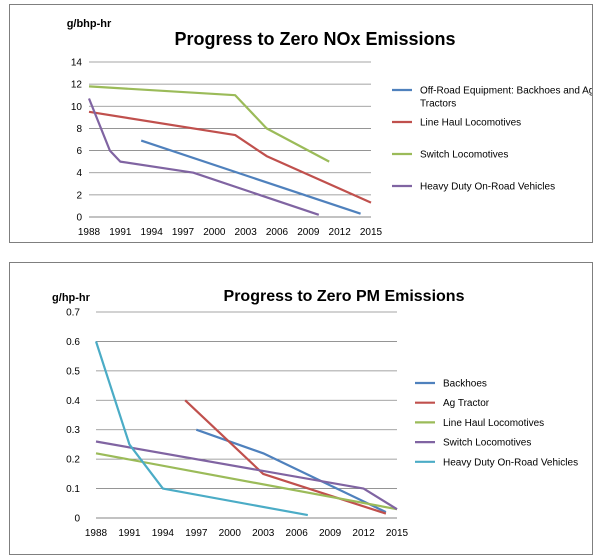 This screenshot has width=600, height=558. What do you see at coordinates (79, 129) in the screenshot?
I see `nox-y-tick-label: 8` at bounding box center [79, 129].